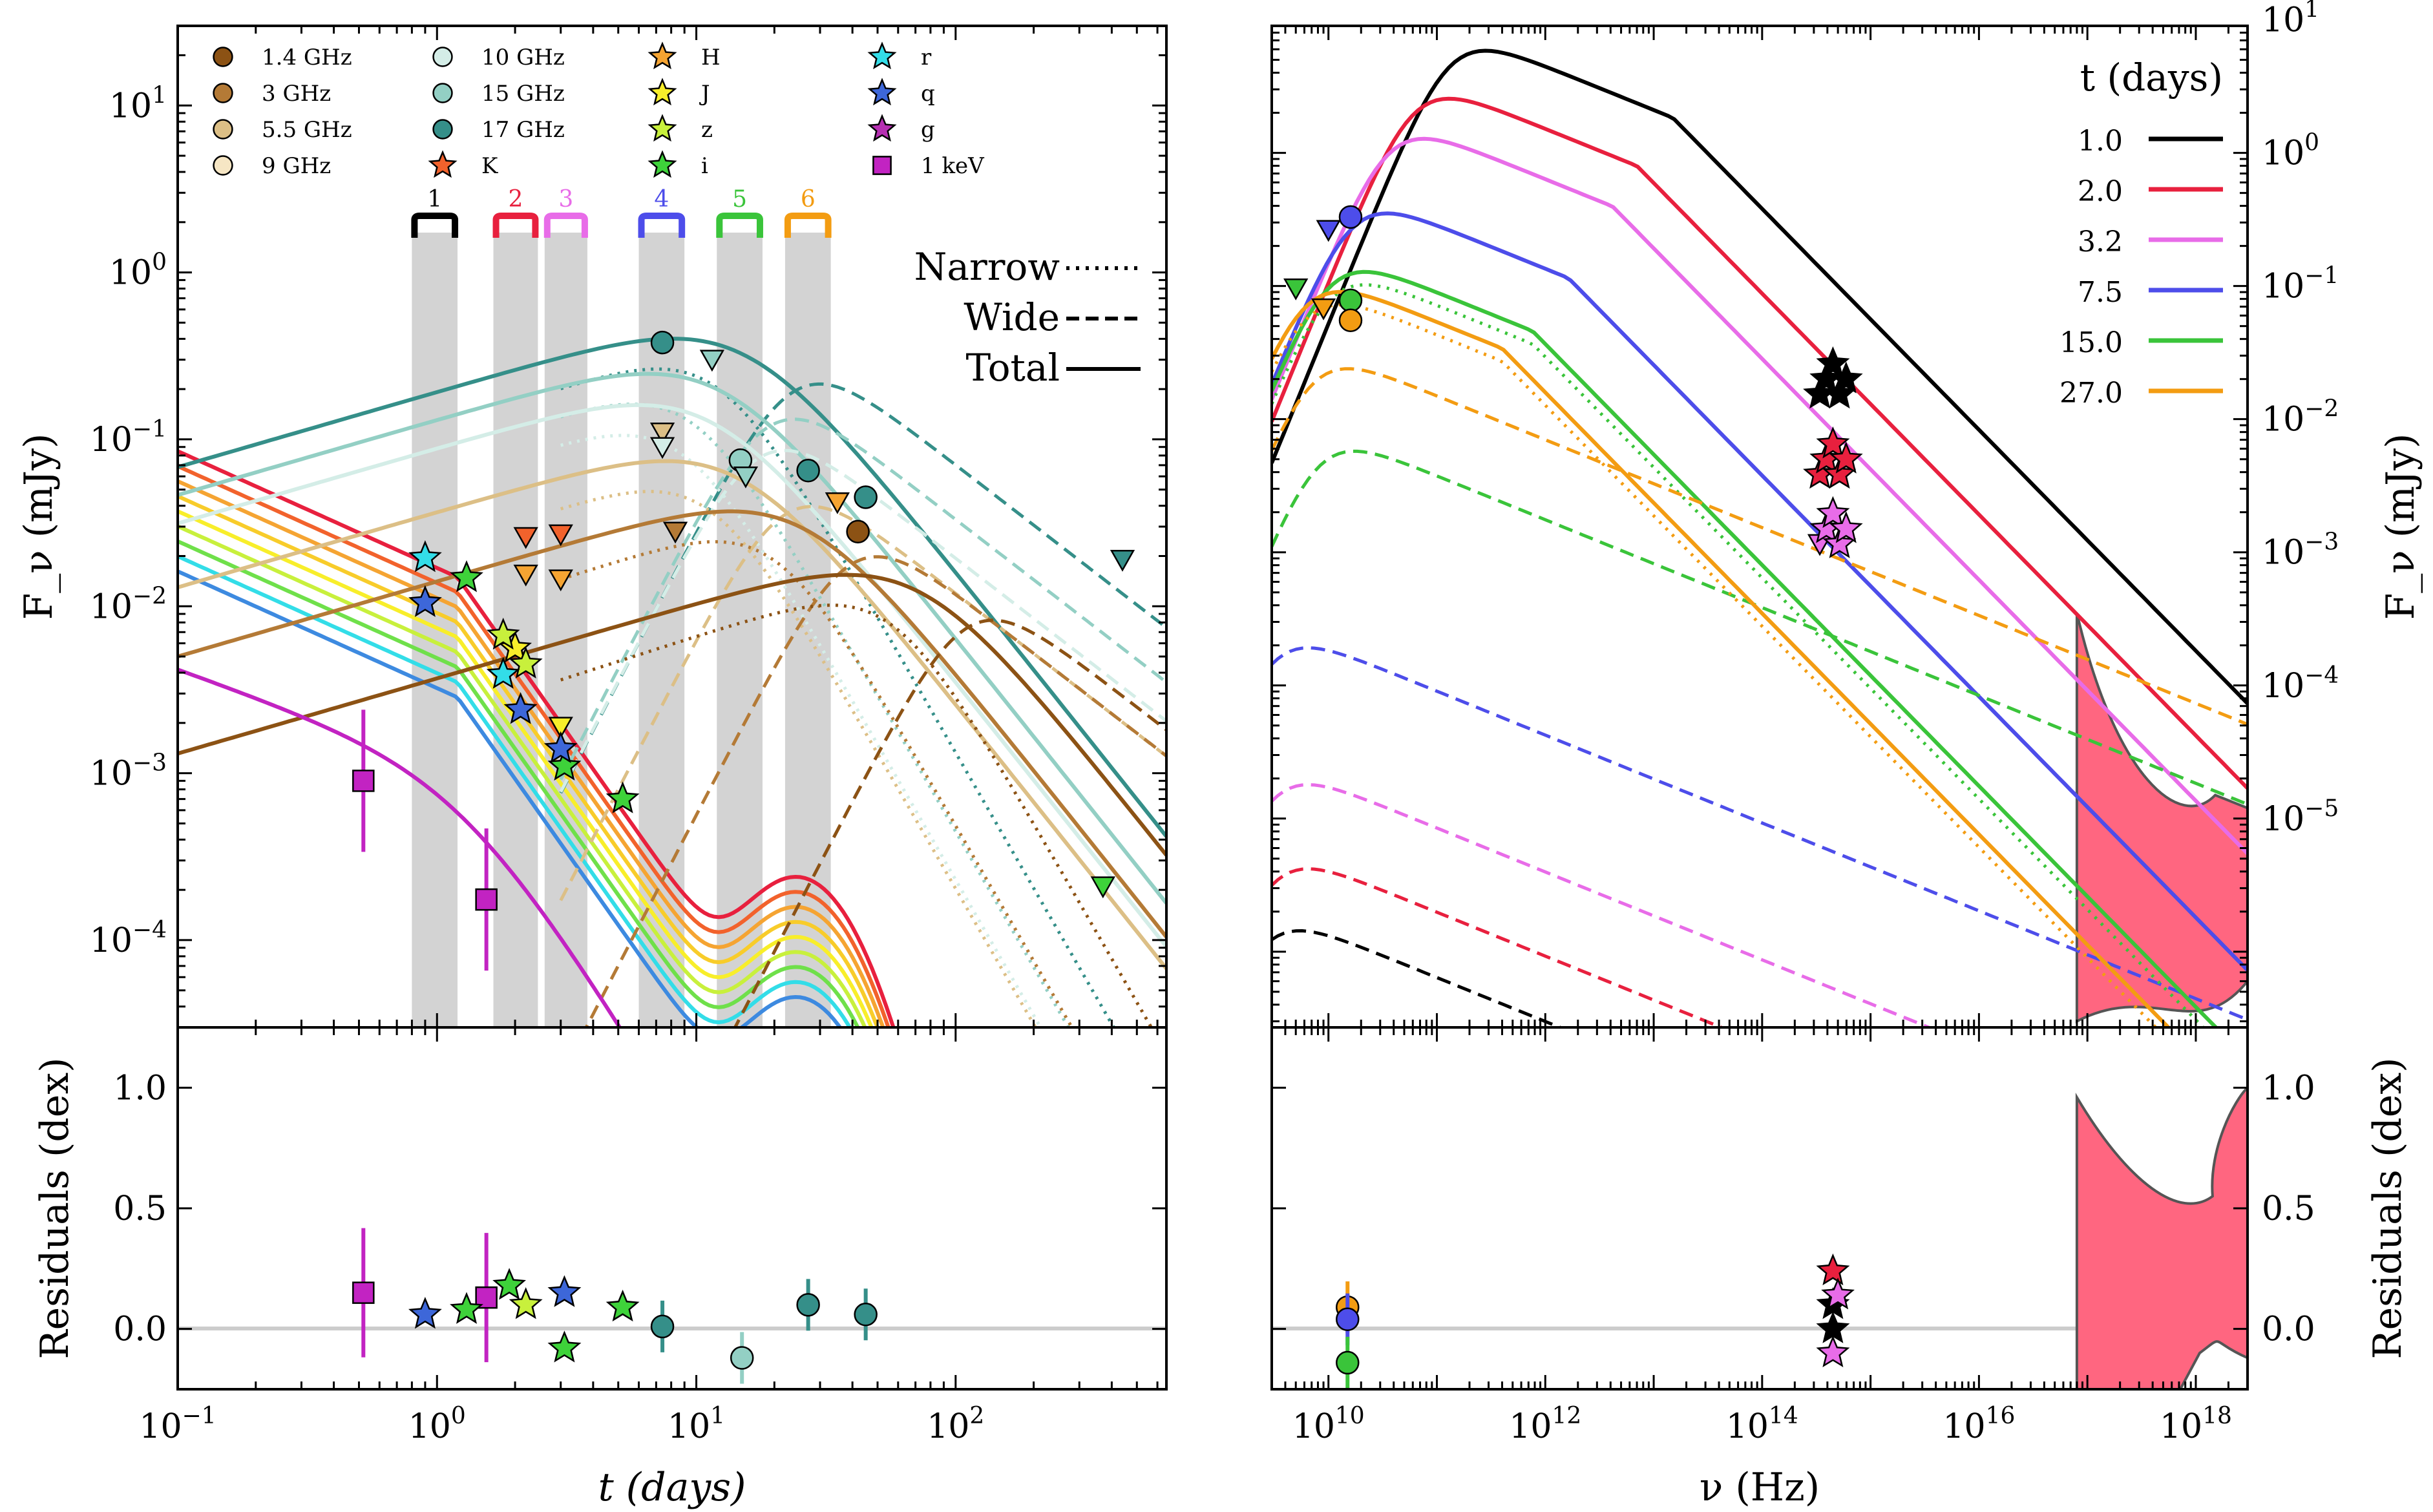  What do you see at coordinates (434, 199) in the screenshot?
I see `epoch-label-1: 1` at bounding box center [434, 199].